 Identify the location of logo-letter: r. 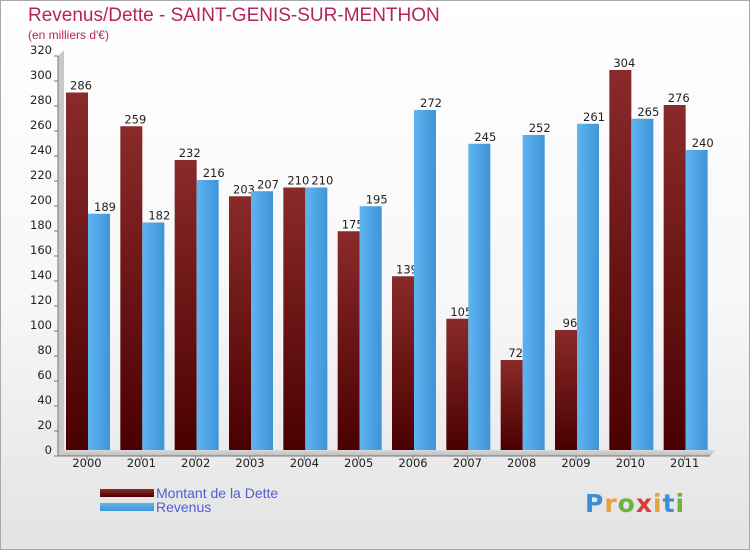
(611, 503).